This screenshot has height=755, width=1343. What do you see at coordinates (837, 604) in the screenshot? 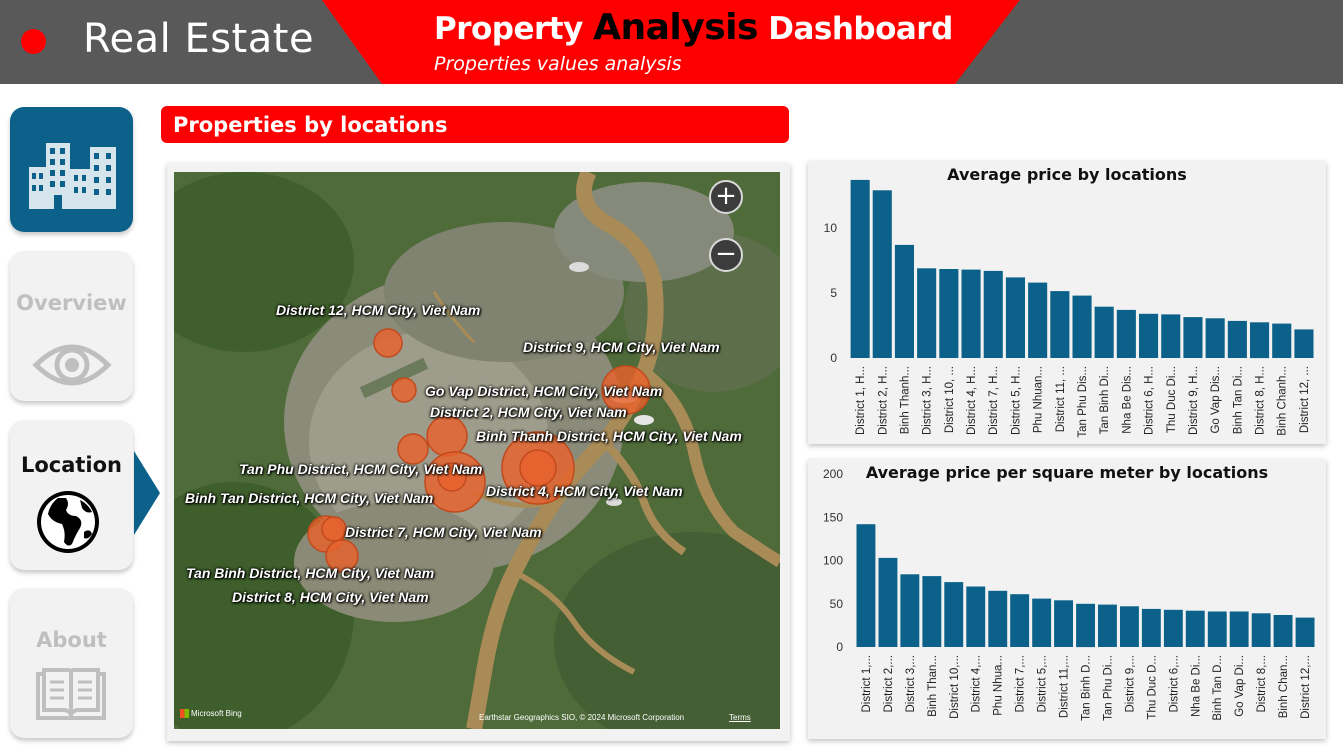
I see `avg-price-sqm-y-tick-label: 50` at bounding box center [837, 604].